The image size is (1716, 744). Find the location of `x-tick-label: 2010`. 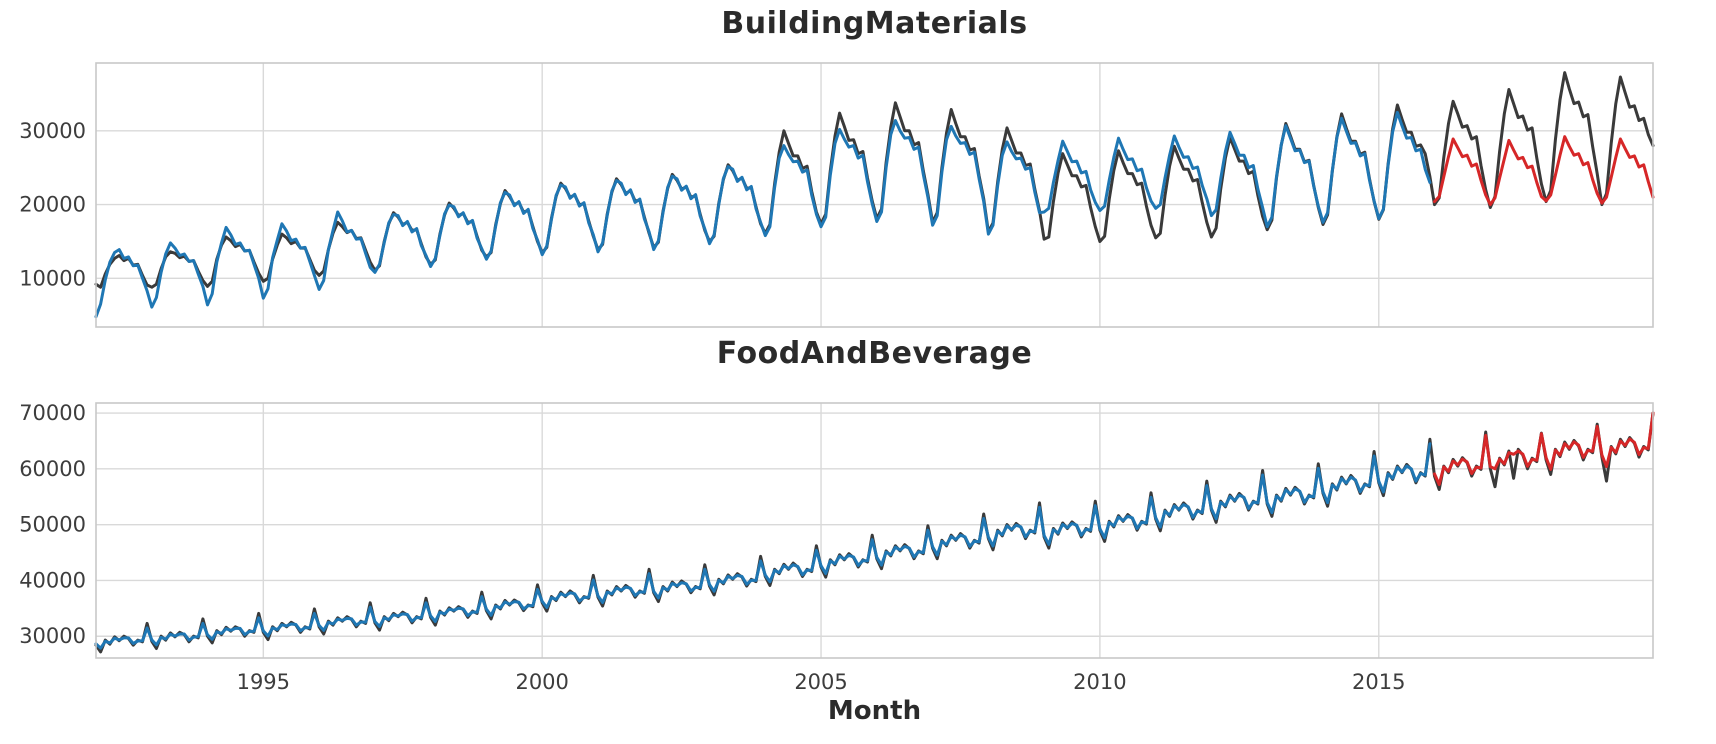

x-tick-label: 2010 is located at coordinates (1099, 682).